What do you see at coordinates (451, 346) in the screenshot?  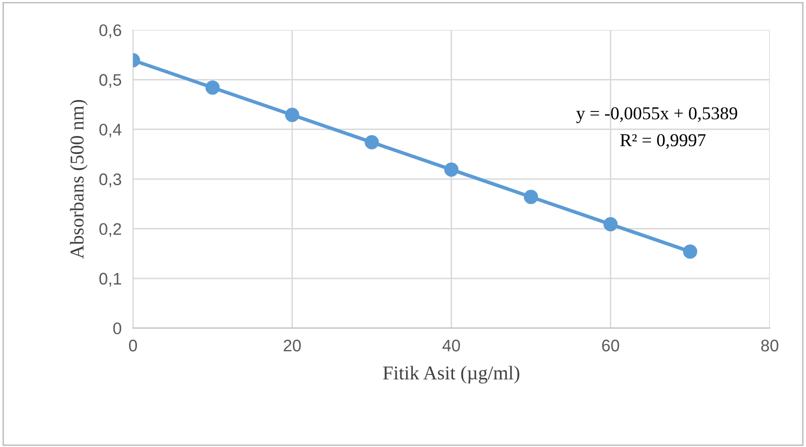 I see `x-tick-label: 40` at bounding box center [451, 346].